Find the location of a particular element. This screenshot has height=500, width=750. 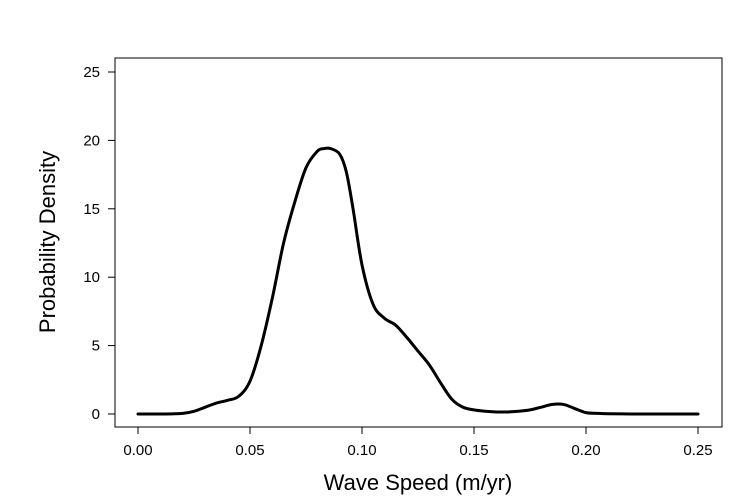

y-tick-label: 10 is located at coordinates (91, 277).